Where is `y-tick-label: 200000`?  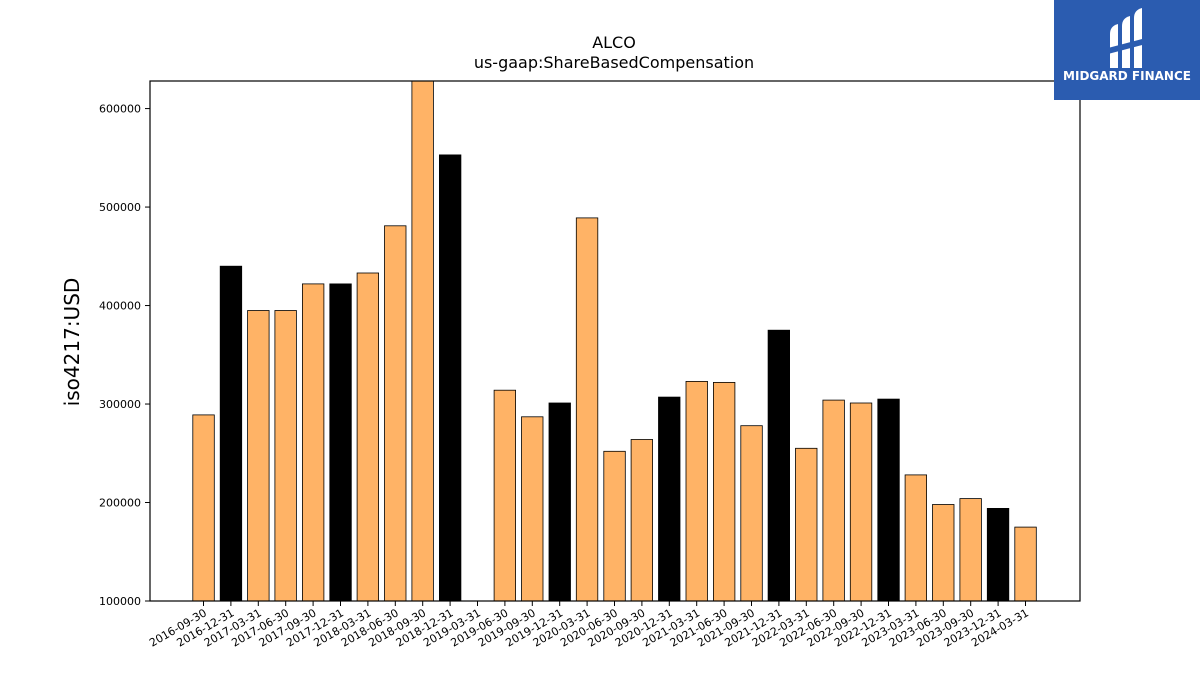 y-tick-label: 200000 is located at coordinates (120, 503).